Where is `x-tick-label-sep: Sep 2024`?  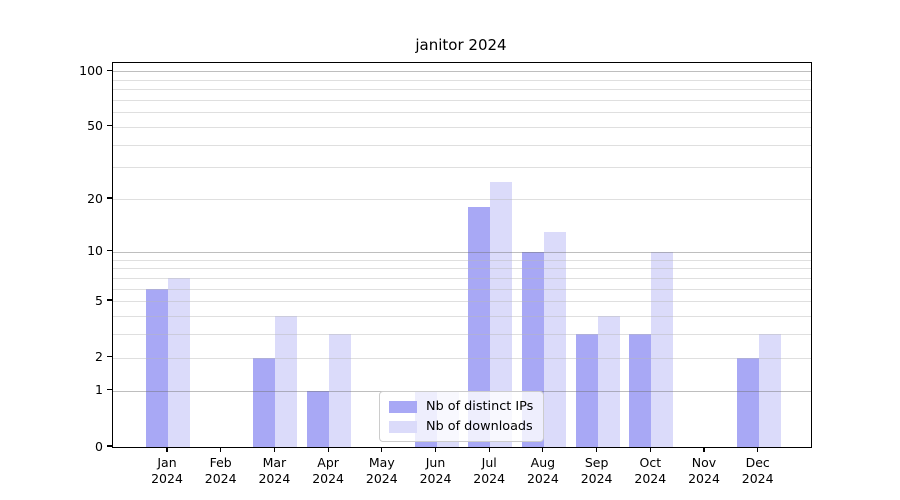 x-tick-label-sep: Sep 2024 is located at coordinates (596, 470).